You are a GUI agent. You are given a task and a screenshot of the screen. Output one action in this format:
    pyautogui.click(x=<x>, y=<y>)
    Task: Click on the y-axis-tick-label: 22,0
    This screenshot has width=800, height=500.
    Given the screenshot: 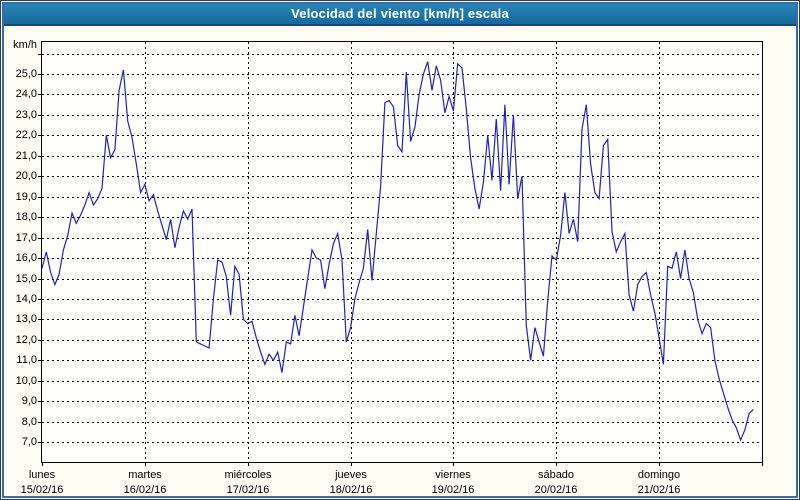 What is the action you would take?
    pyautogui.click(x=26, y=135)
    